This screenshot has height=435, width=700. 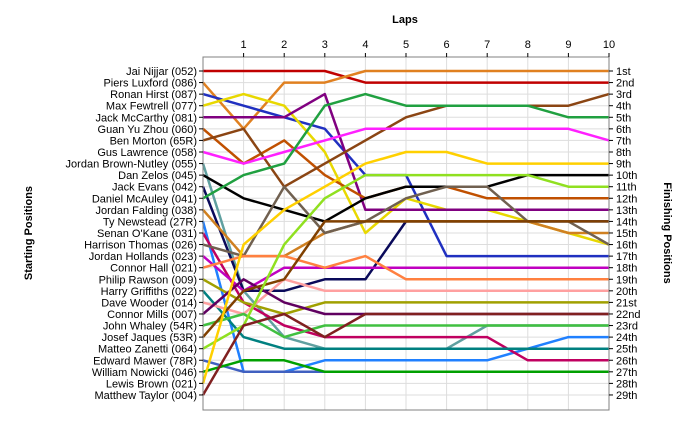 What do you see at coordinates (153, 95) in the screenshot?
I see `driver-label: Ronan Hirst (087)` at bounding box center [153, 95].